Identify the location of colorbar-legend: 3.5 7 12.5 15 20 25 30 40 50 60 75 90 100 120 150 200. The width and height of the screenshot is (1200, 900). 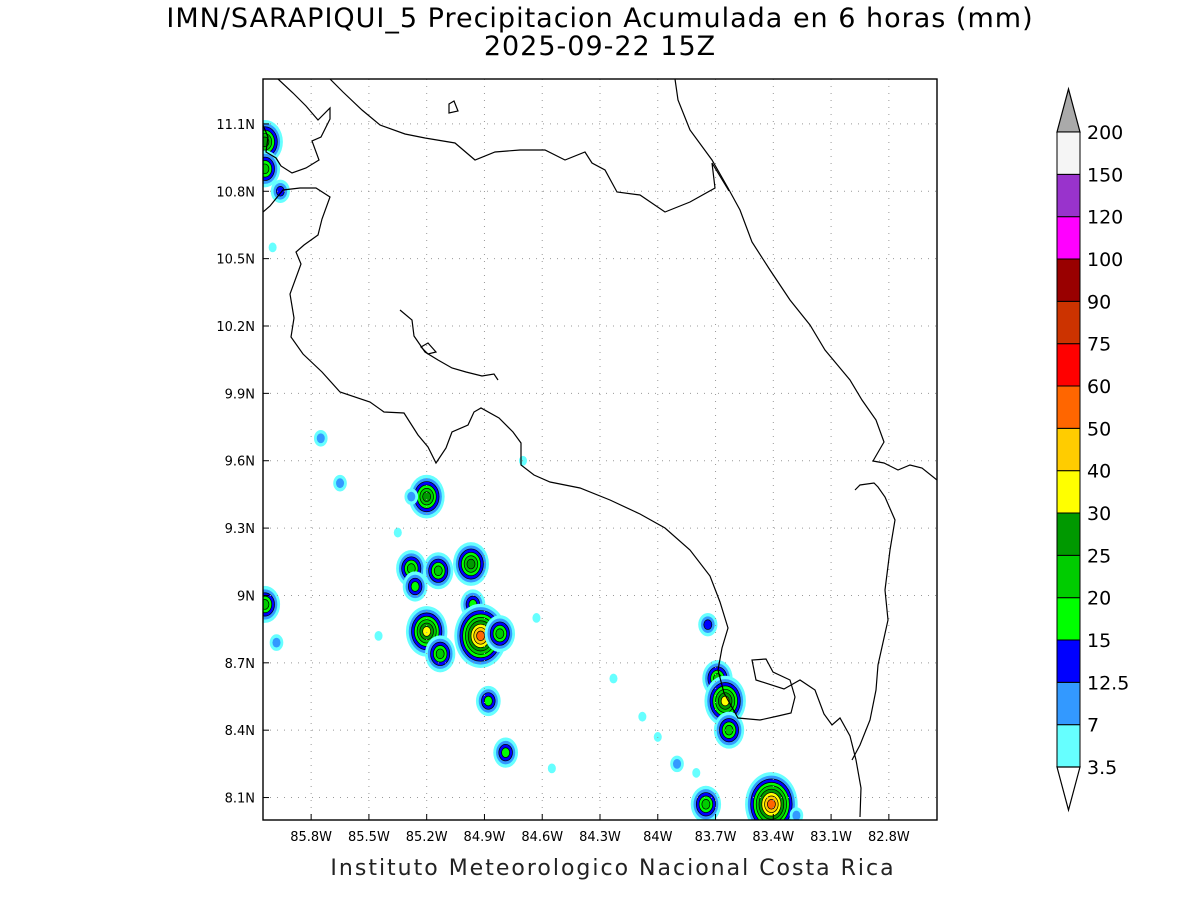
(1092, 449).